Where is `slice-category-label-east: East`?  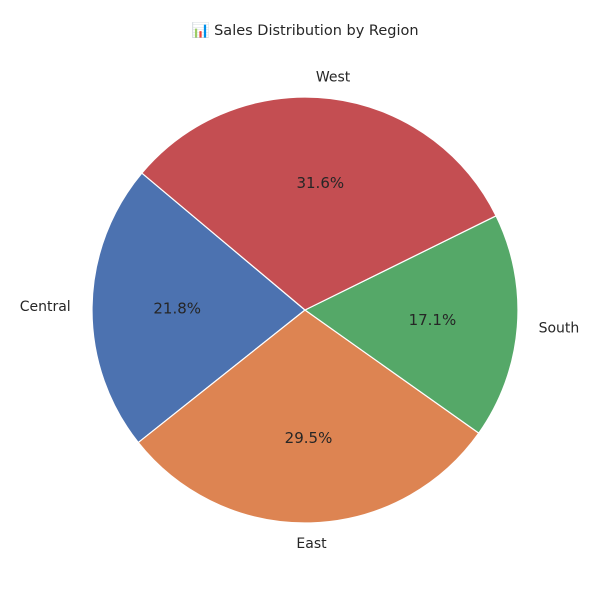 slice-category-label-east: East is located at coordinates (311, 544).